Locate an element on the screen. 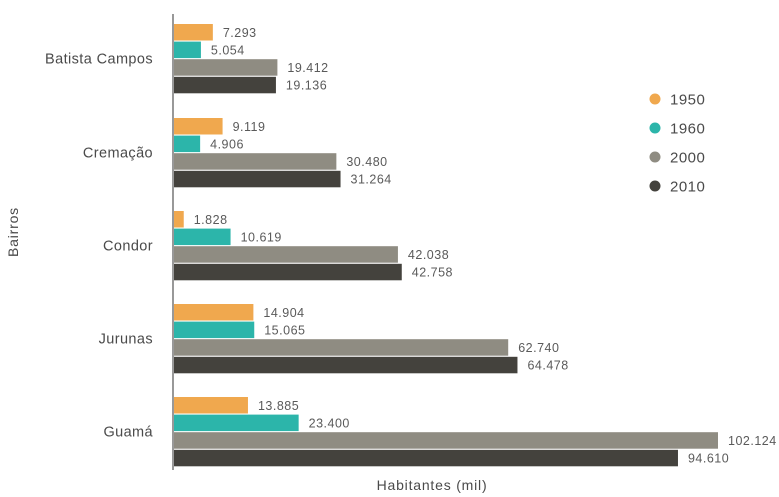 Image resolution: width=779 pixels, height=497 pixels. value-label-jurunas-1960: 15.065 is located at coordinates (284, 330).